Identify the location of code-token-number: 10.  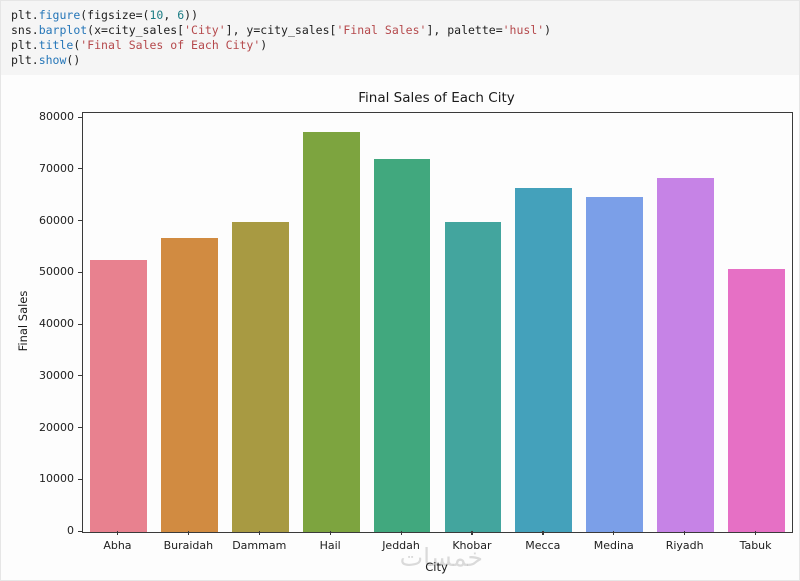
(156, 15).